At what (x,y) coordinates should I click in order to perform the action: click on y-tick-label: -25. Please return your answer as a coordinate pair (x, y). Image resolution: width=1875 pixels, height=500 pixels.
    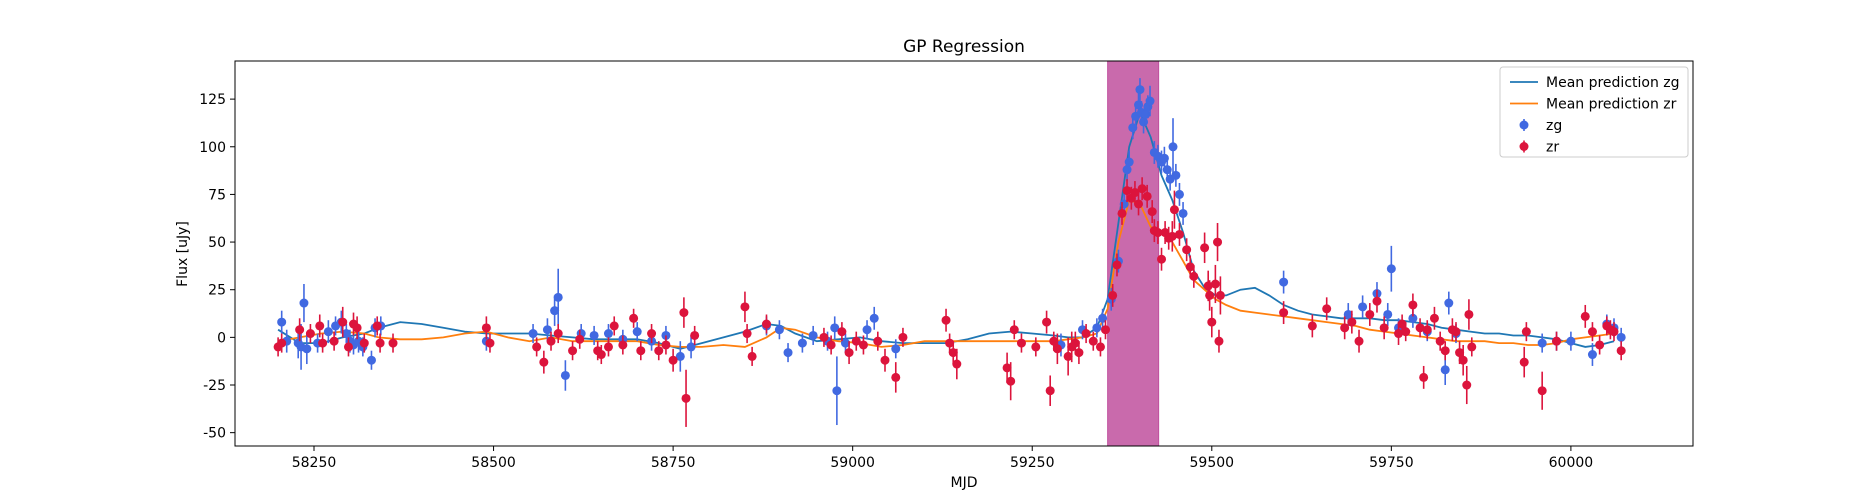
    Looking at the image, I should click on (214, 386).